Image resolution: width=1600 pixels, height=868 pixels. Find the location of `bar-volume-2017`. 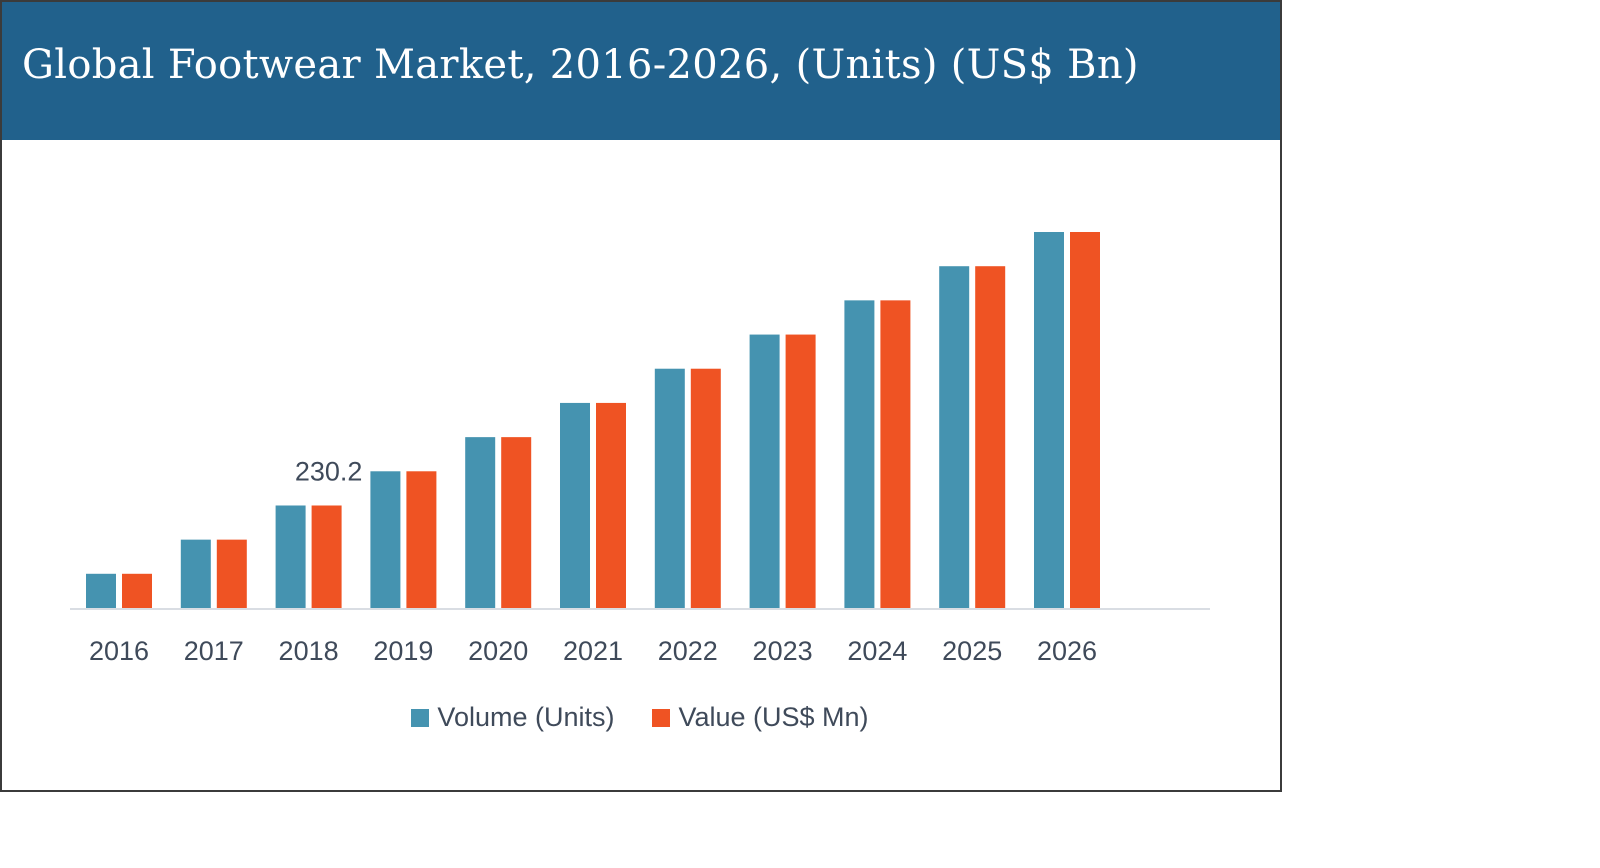

bar-volume-2017 is located at coordinates (195, 573).